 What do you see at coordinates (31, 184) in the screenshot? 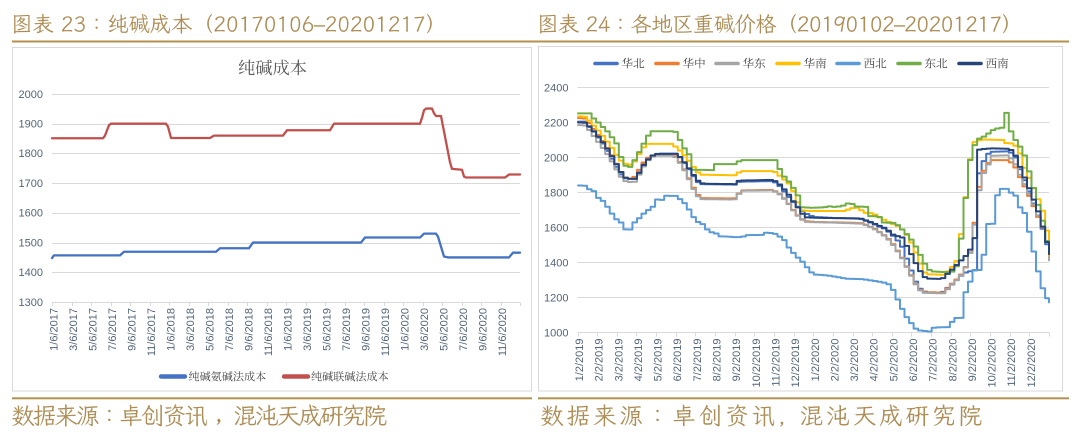
I see `svg-text: 1700` at bounding box center [31, 184].